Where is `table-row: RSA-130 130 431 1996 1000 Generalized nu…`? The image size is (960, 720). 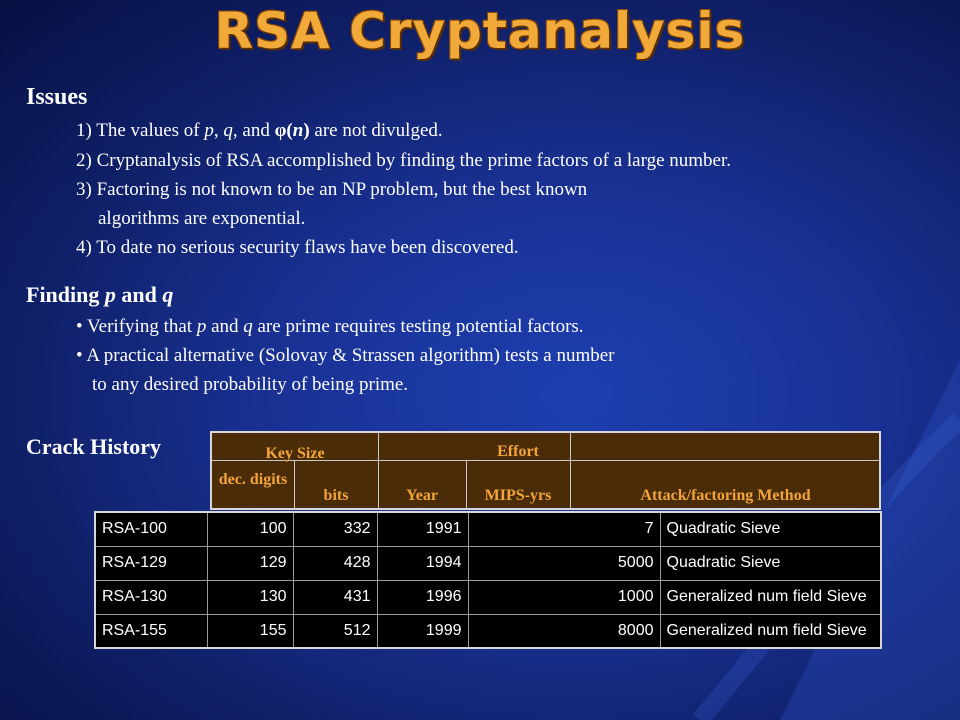 table-row: RSA-130 130 431 1996 1000 Generalized nu… is located at coordinates (488, 597).